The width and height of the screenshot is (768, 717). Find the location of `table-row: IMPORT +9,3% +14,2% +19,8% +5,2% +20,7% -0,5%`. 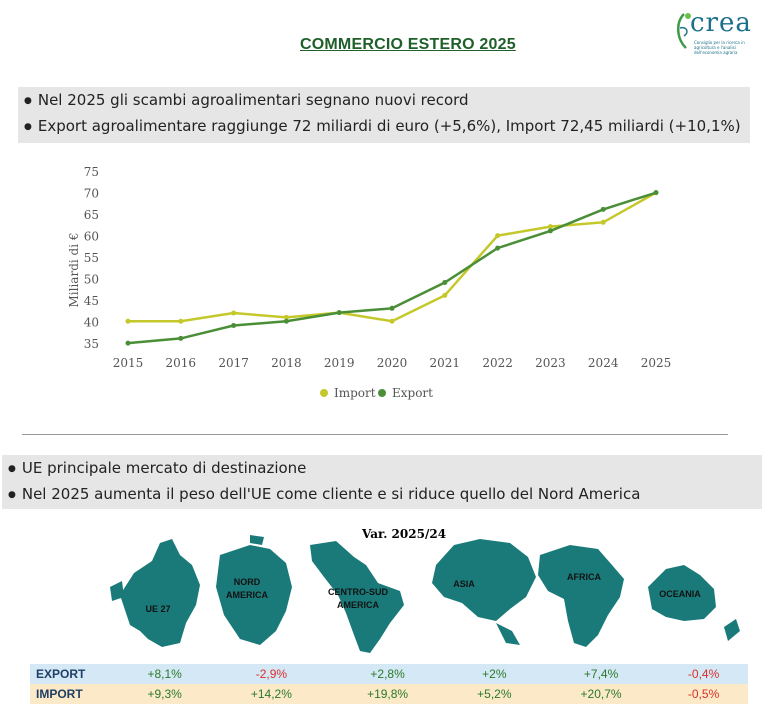

table-row: IMPORT +9,3% +14,2% +19,8% +5,2% +20,7% -0,5% is located at coordinates (389, 694).